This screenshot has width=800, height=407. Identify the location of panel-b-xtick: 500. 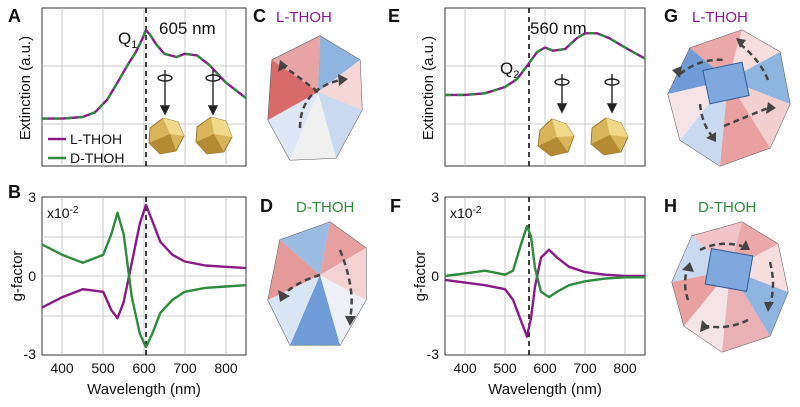
(103, 368).